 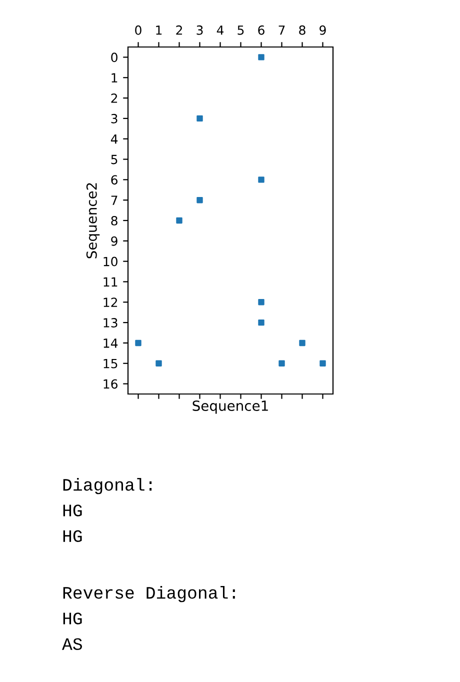 I want to click on x-tick-label: 6, so click(x=261, y=30).